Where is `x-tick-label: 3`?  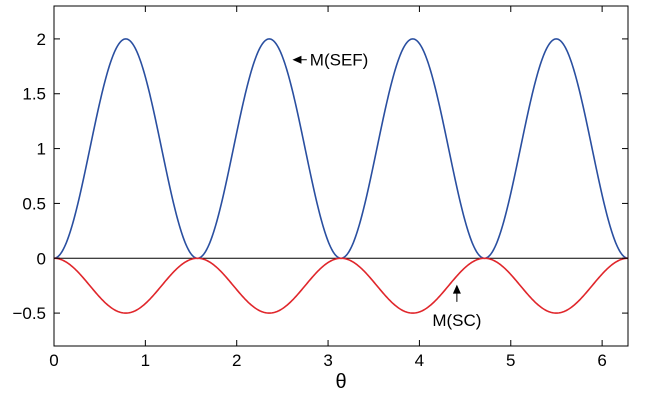 x-tick-label: 3 is located at coordinates (327, 360).